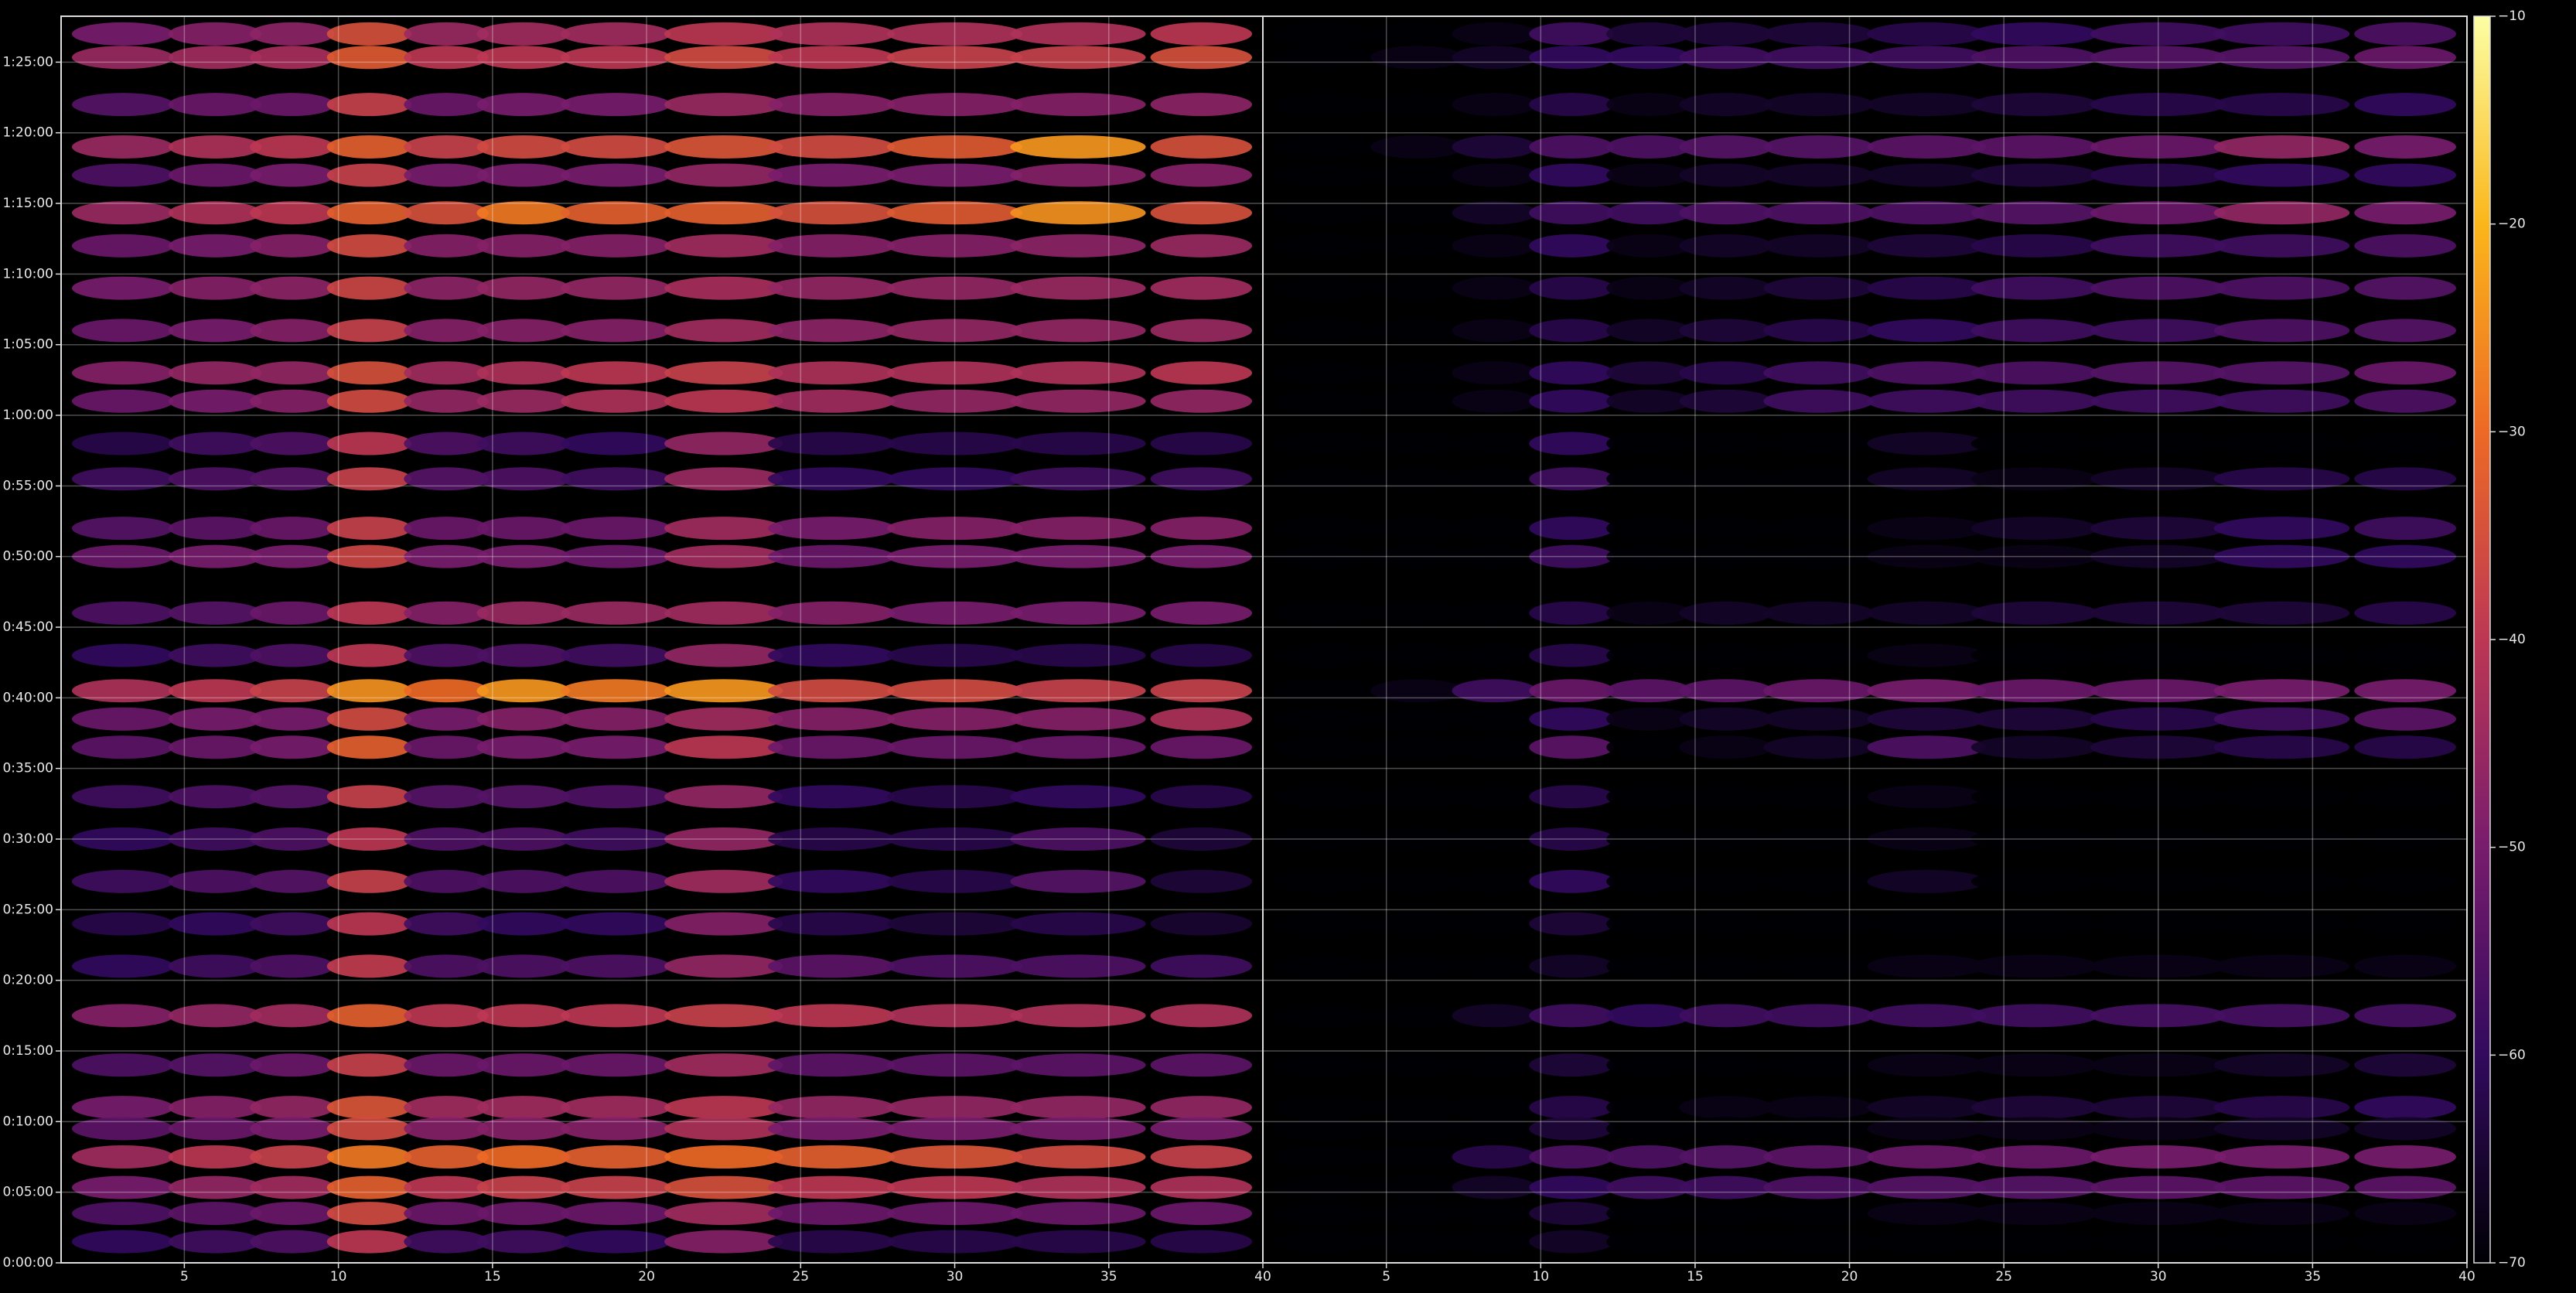 The image size is (2576, 1293). What do you see at coordinates (1108, 1276) in the screenshot?
I see `x-tick-label: 35` at bounding box center [1108, 1276].